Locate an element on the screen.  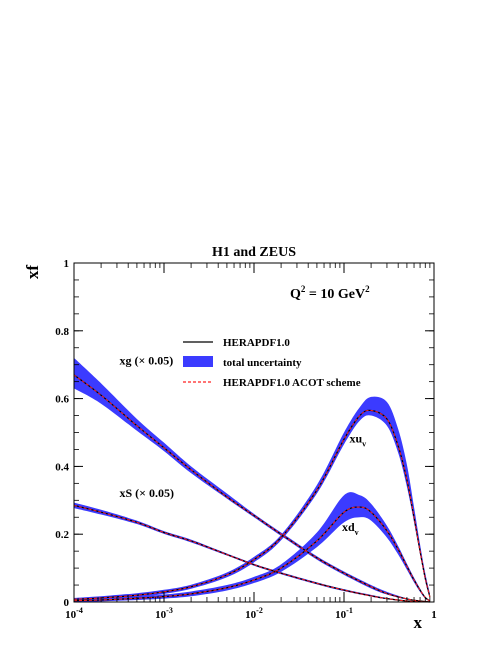
legend-swatch-band is located at coordinates (198, 361).